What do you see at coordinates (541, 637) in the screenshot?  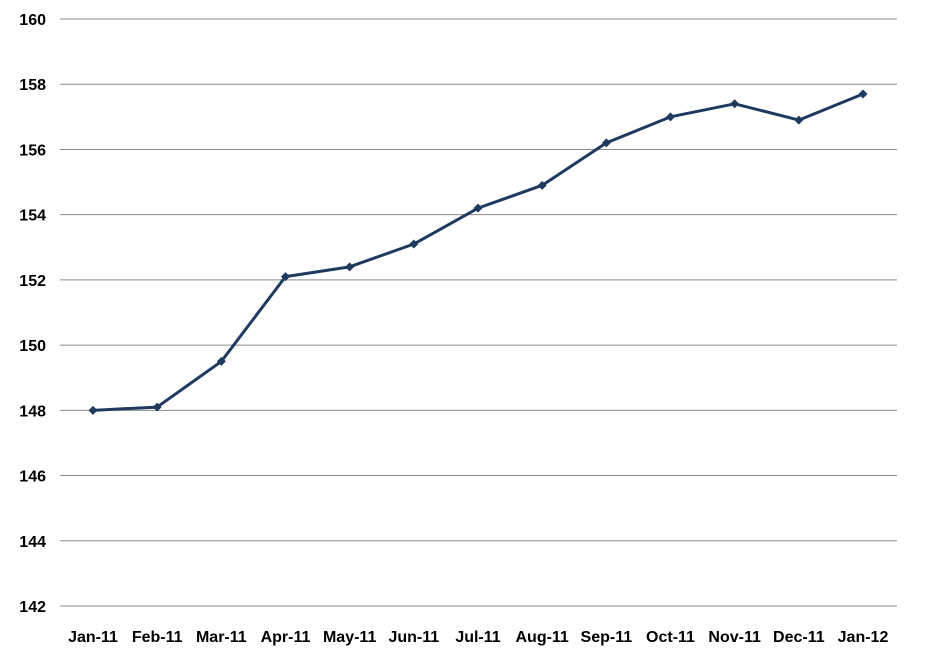 I see `x-tick-label: Aug-11` at bounding box center [541, 637].